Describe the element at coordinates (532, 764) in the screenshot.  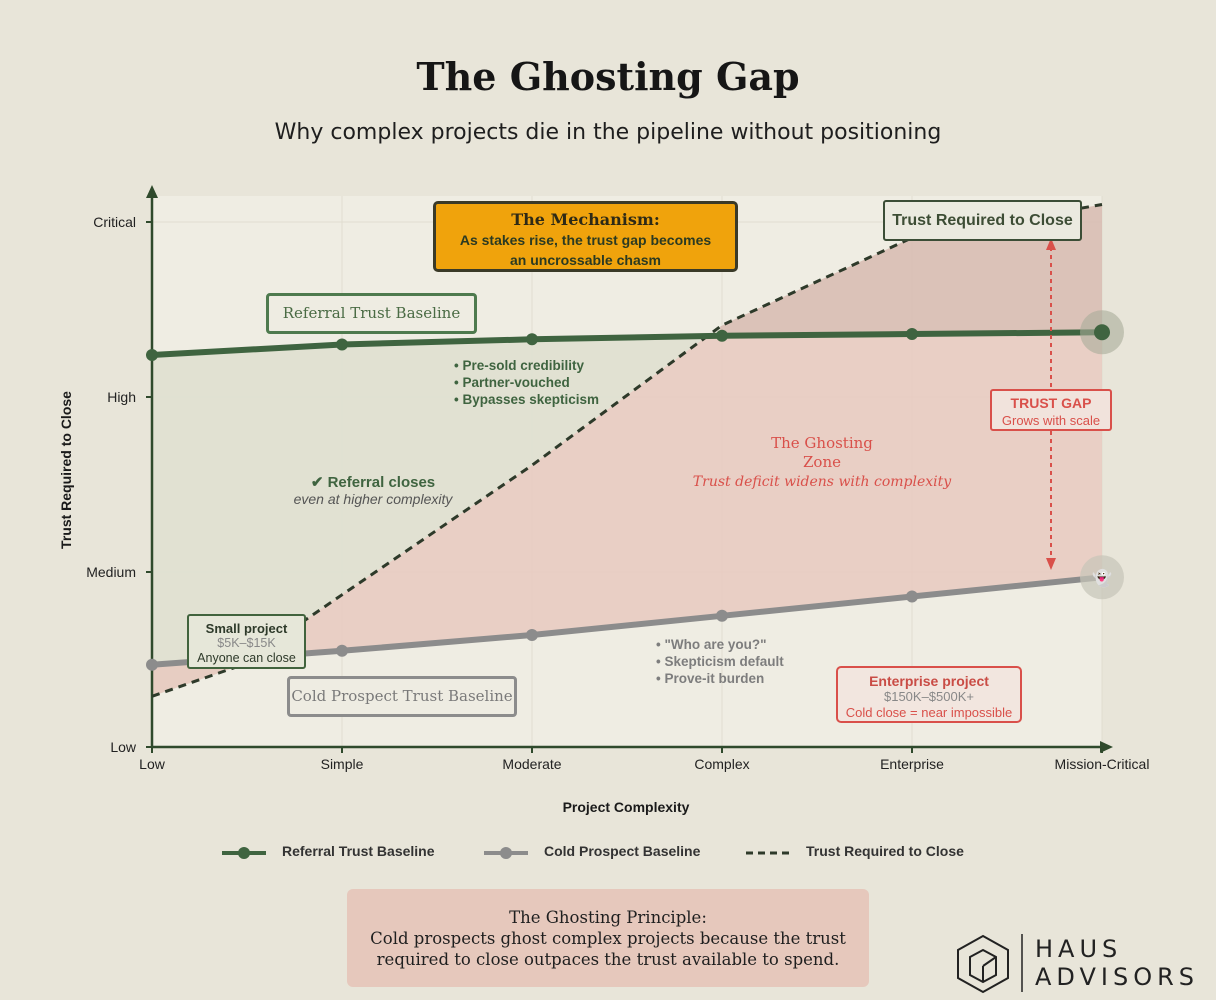
I see `x-tick-label: Moderate` at that location.